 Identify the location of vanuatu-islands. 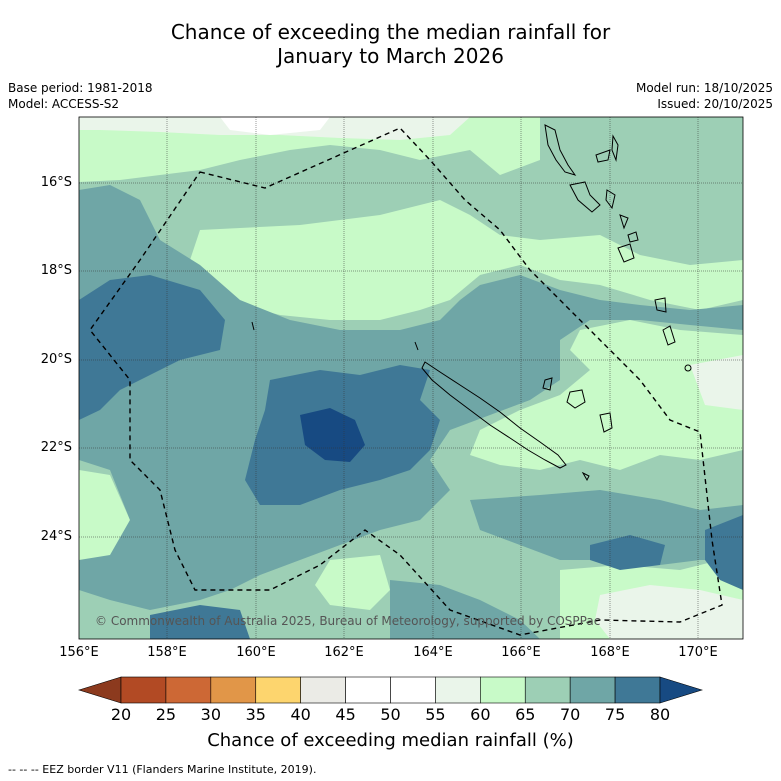
(610, 235).